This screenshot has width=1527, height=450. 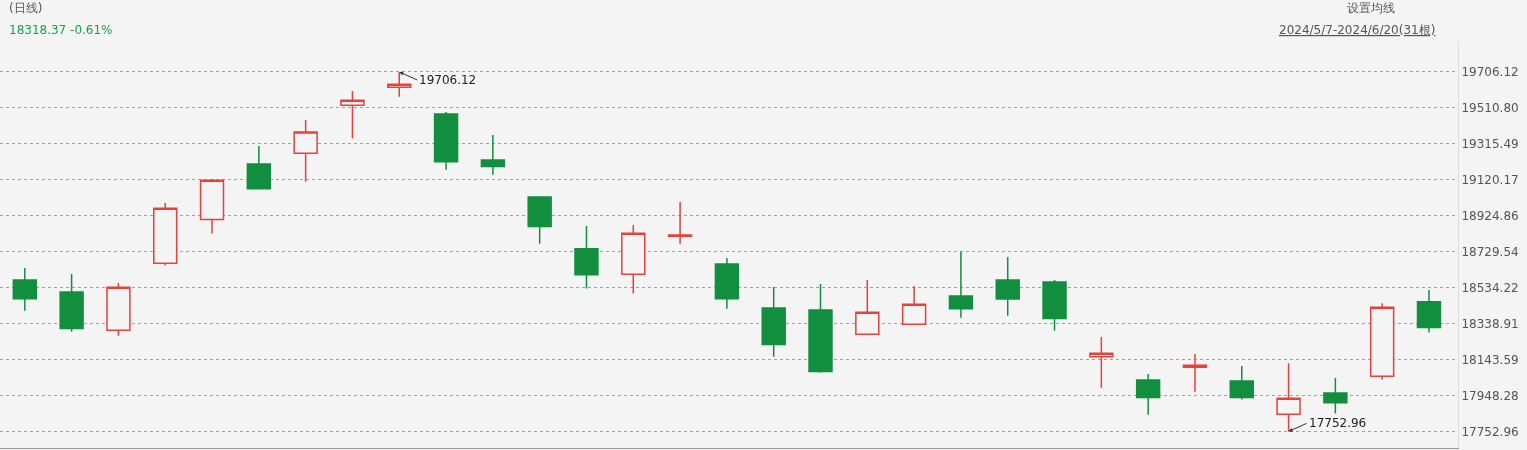 I want to click on y-tick-label: 19510.80, so click(x=1490, y=108).